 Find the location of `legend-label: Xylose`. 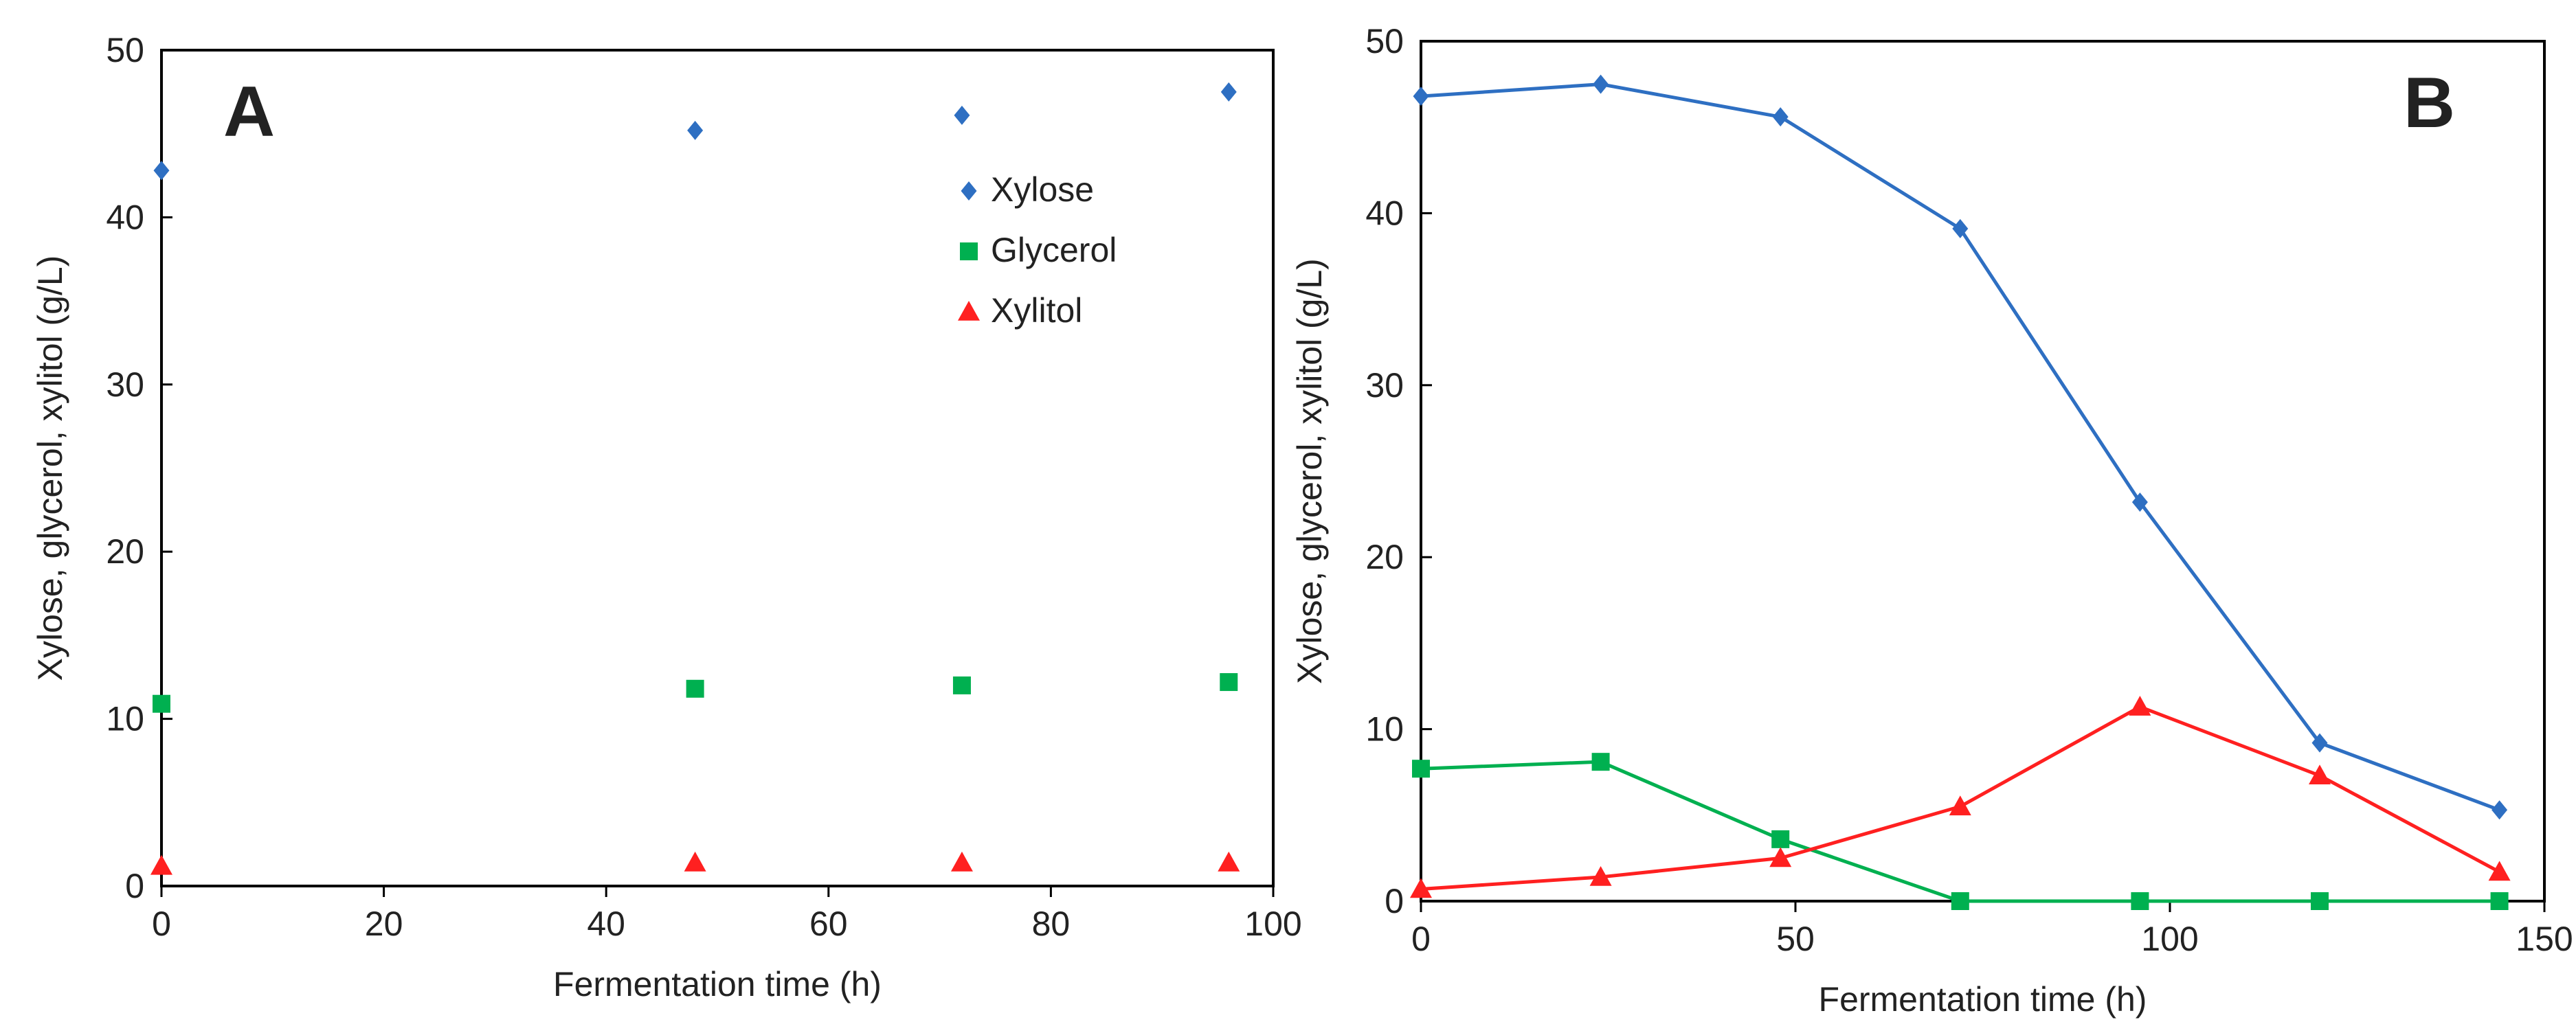

legend-label: Xylose is located at coordinates (1042, 189).